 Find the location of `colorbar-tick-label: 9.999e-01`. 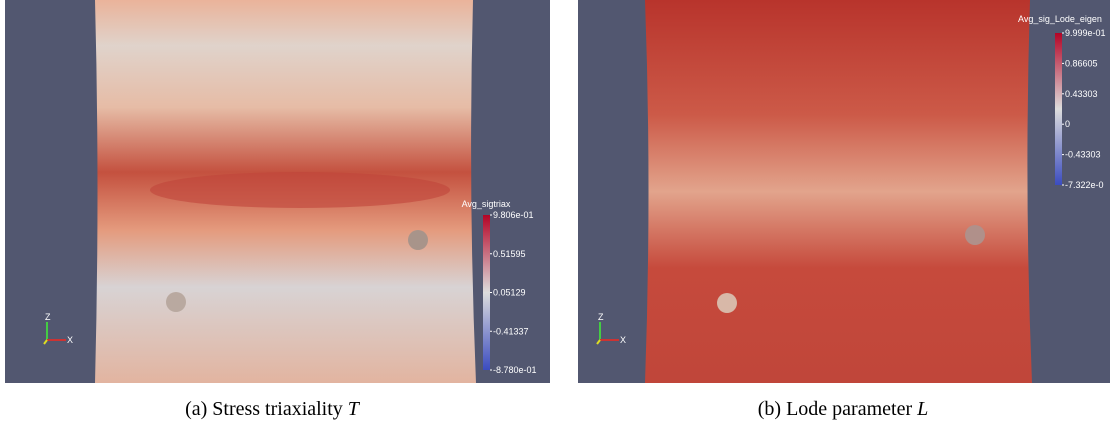

colorbar-tick-label: 9.999e-01 is located at coordinates (1085, 33).